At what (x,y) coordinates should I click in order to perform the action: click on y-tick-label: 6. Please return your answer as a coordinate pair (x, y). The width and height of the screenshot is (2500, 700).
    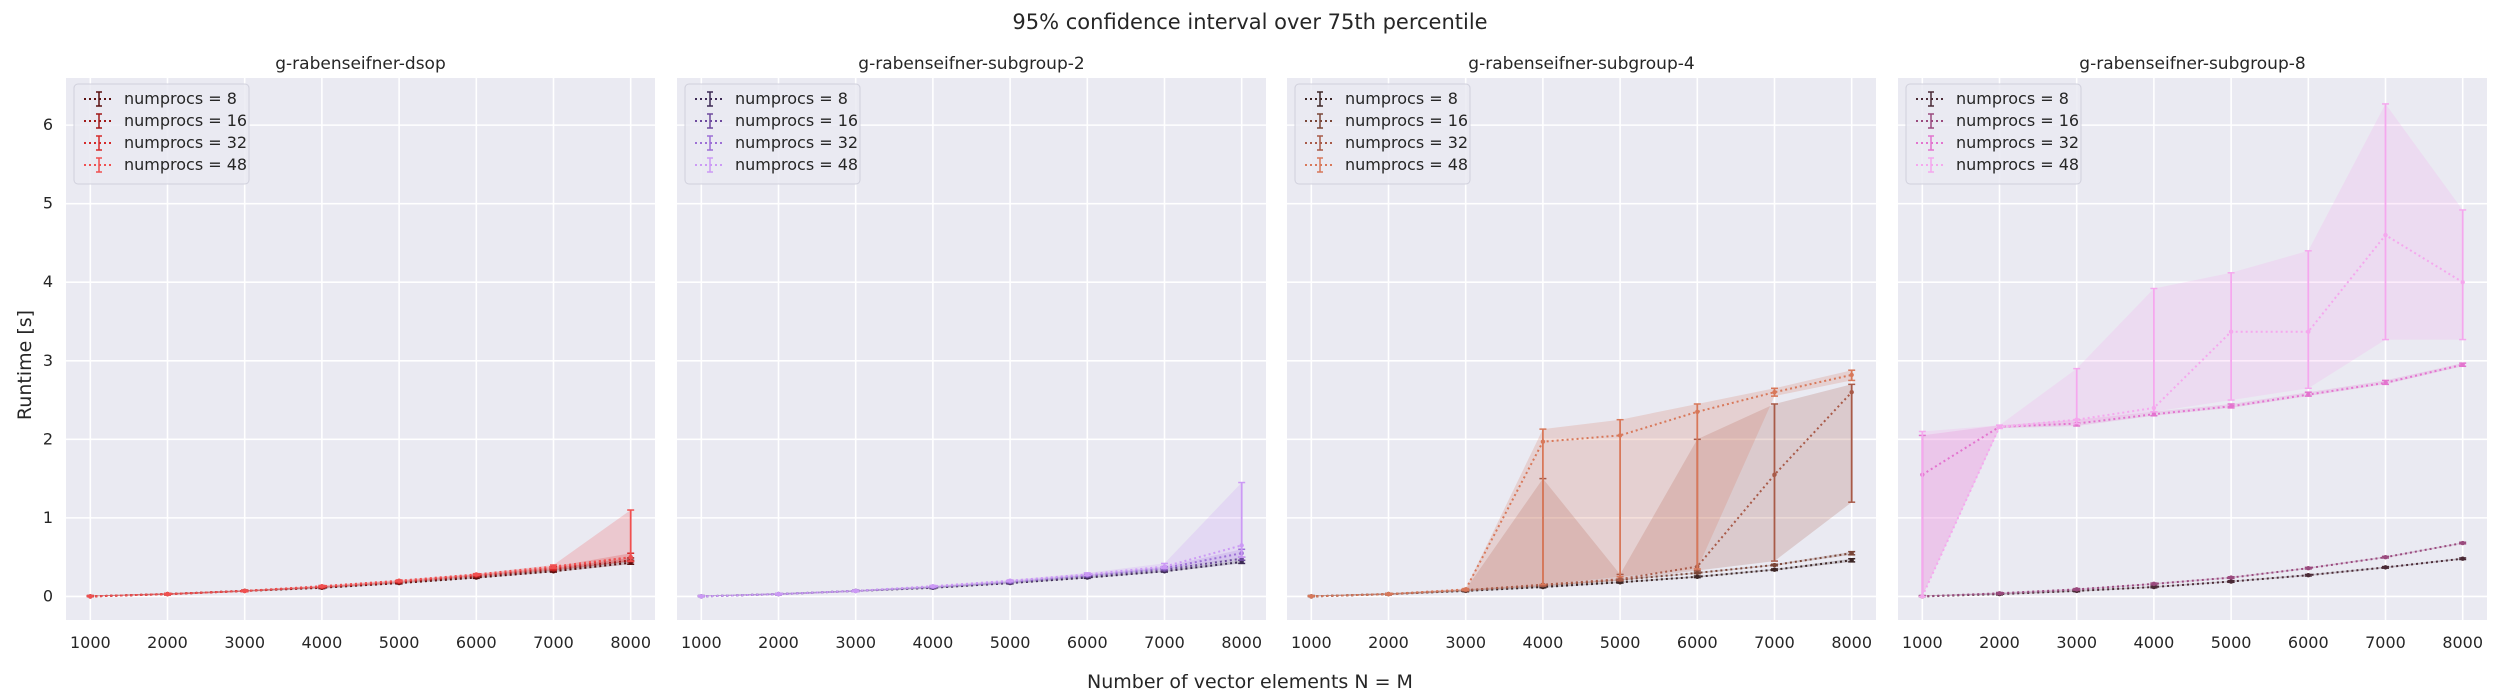
    Looking at the image, I should click on (48, 124).